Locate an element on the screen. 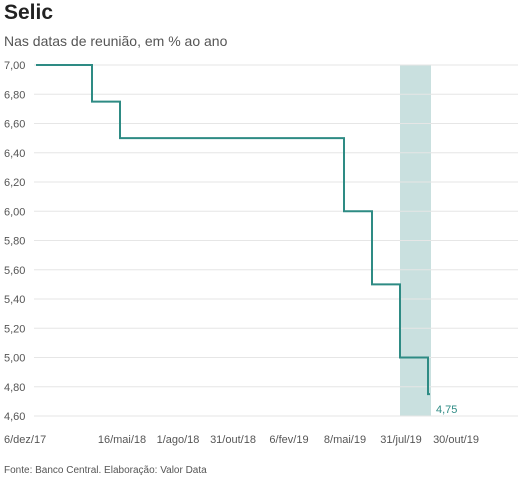 The height and width of the screenshot is (481, 518). x-tick-label: 6/dez/17 is located at coordinates (25, 440).